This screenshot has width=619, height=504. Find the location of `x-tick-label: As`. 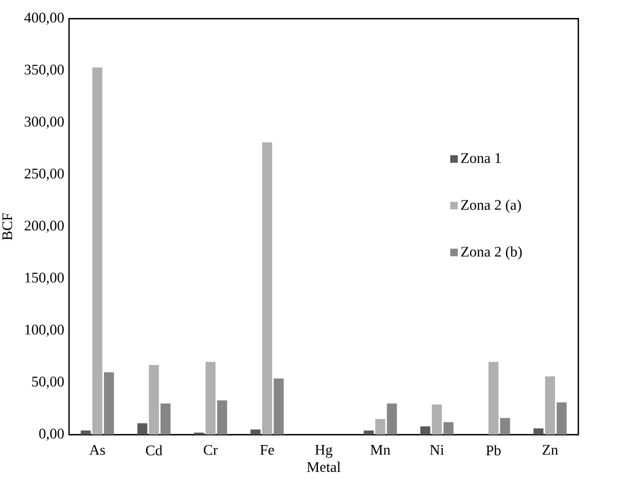

x-tick-label: As is located at coordinates (97, 450).